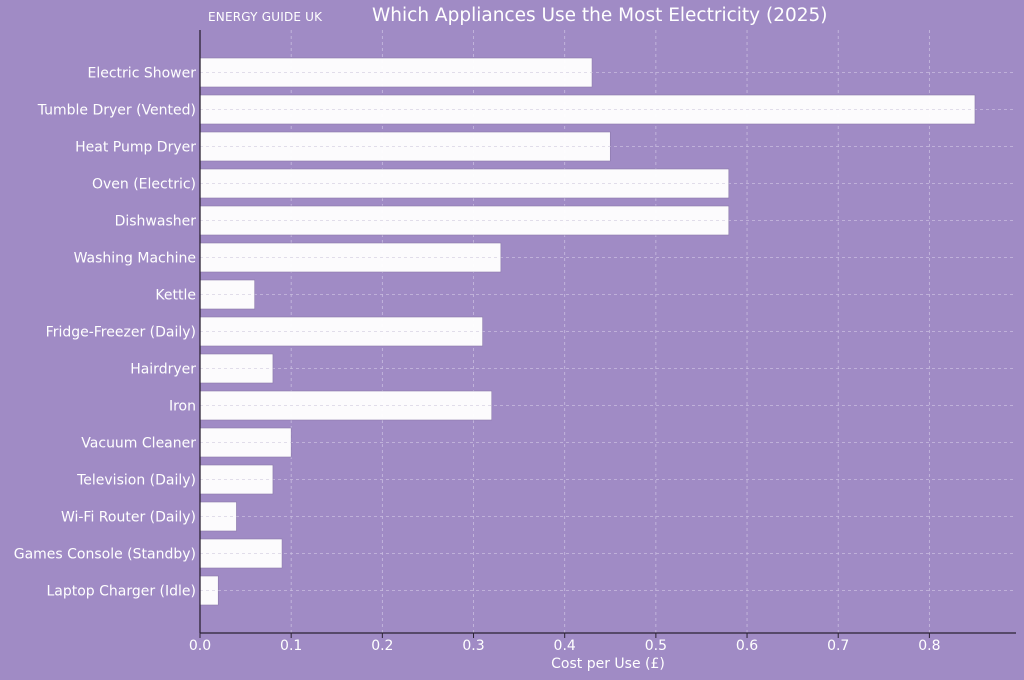 This screenshot has width=1024, height=680. Describe the element at coordinates (163, 370) in the screenshot. I see `category-label: Hairdryer` at that location.